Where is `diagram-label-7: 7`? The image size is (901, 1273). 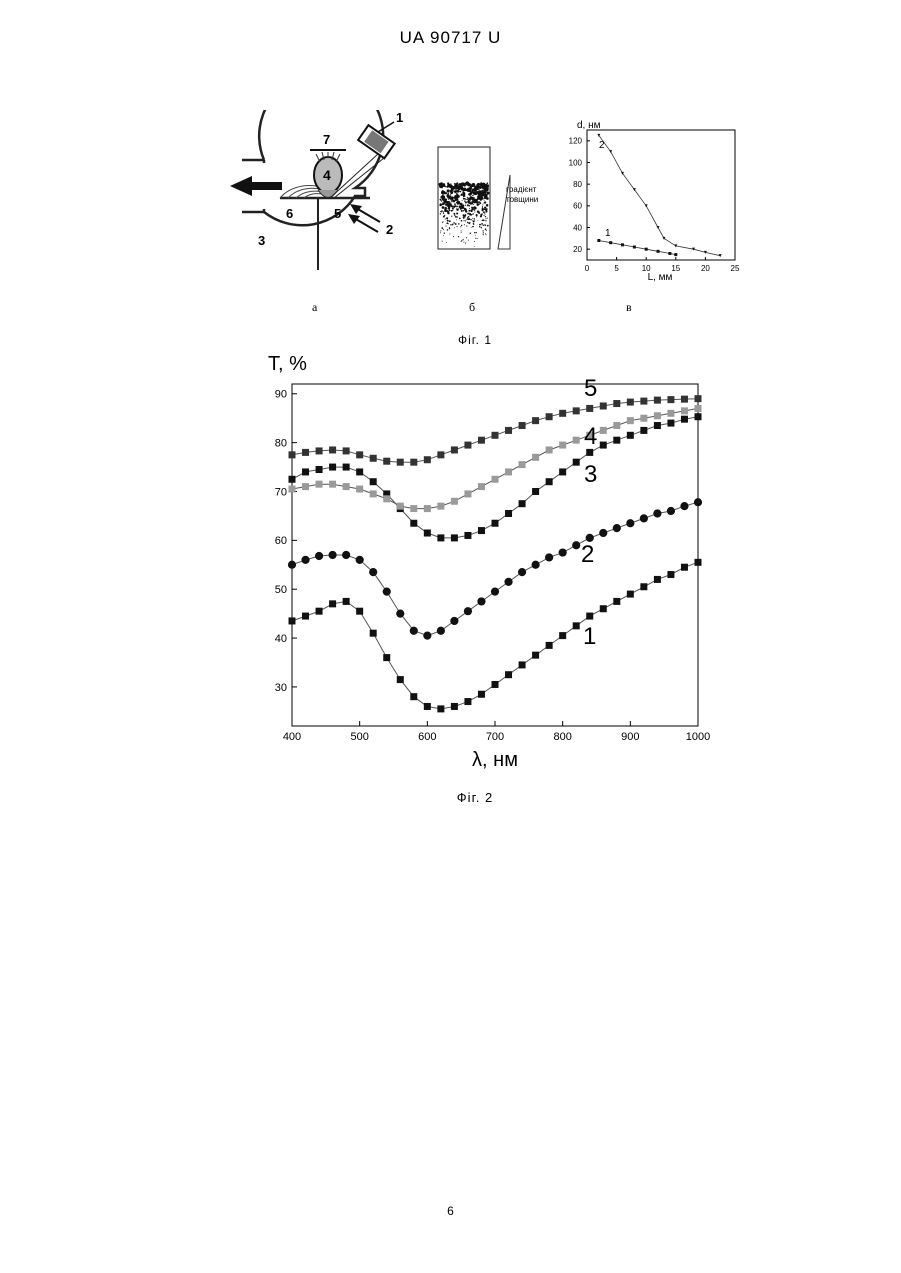
diagram-label-7: 7 is located at coordinates (326, 139).